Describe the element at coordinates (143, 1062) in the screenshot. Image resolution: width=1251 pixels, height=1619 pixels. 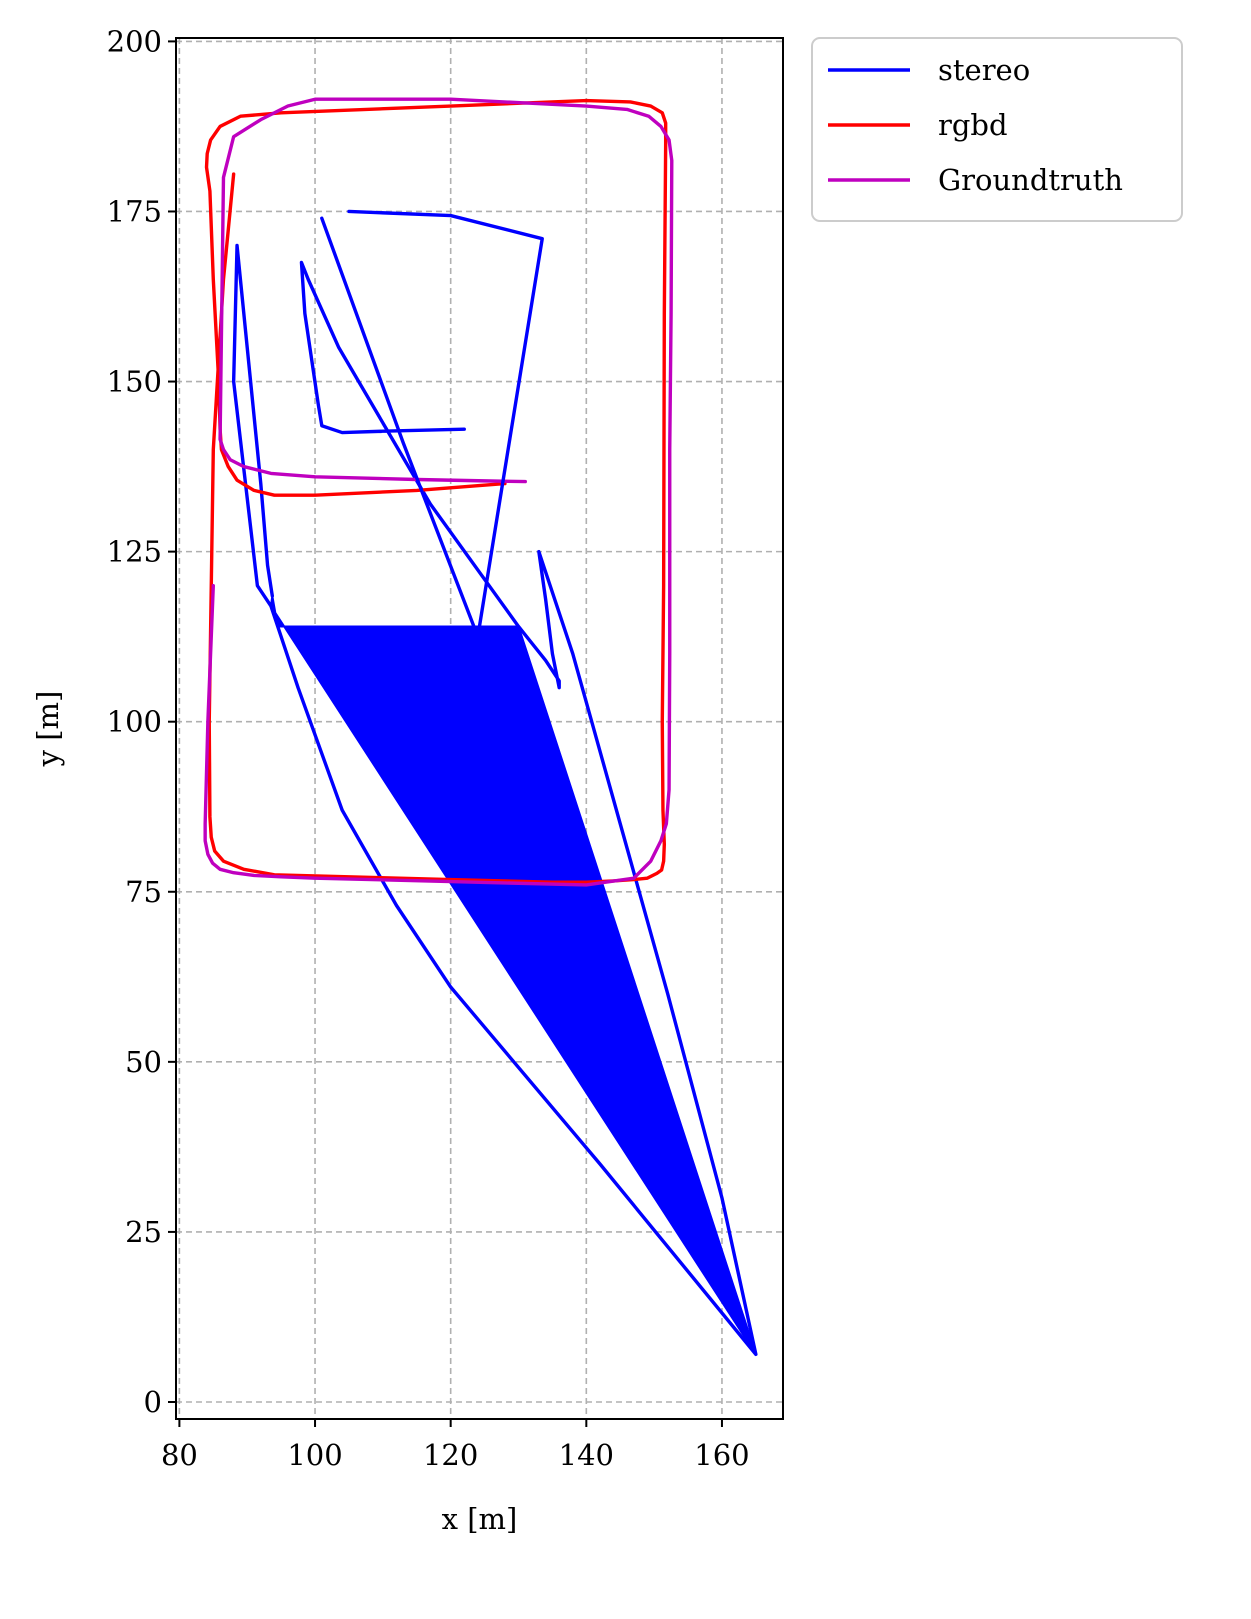
I see `y-tick-label: 50` at that location.